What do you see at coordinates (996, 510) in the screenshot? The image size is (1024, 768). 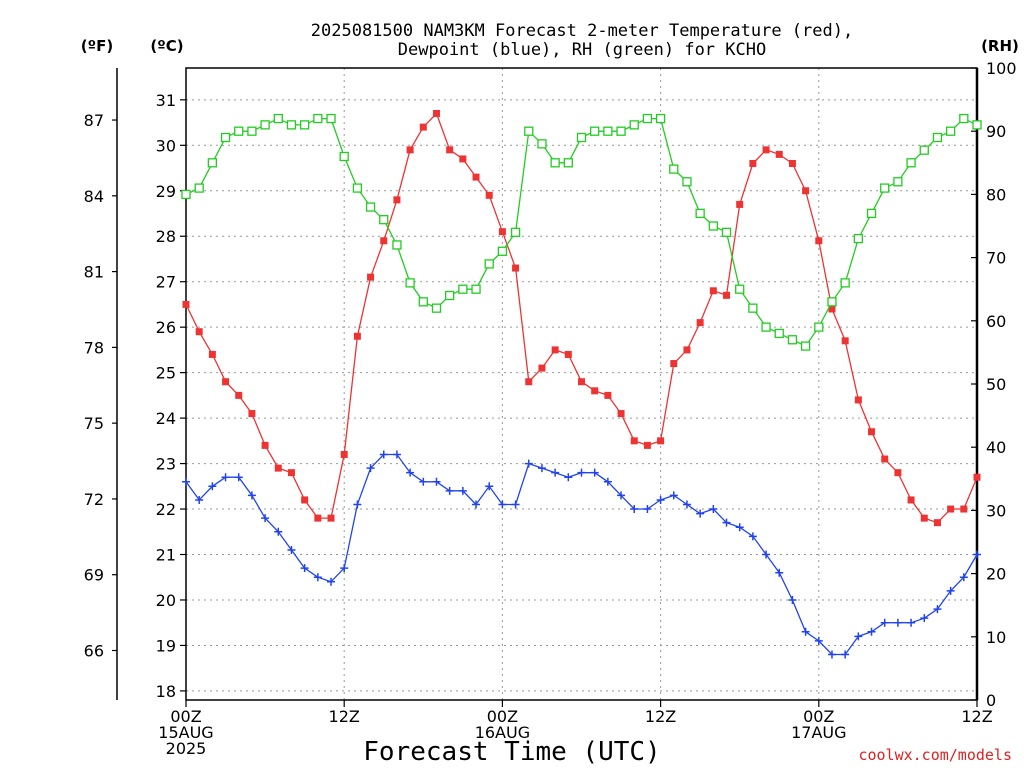 I see `rh-tick-label: 30` at bounding box center [996, 510].